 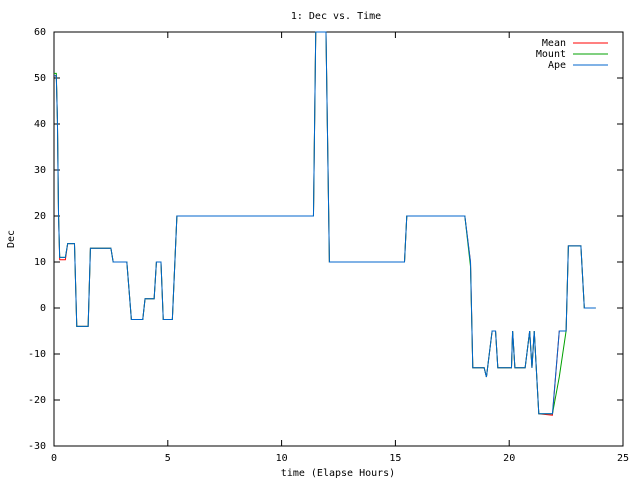 What do you see at coordinates (40, 78) in the screenshot?
I see `y-tick-label: 50` at bounding box center [40, 78].